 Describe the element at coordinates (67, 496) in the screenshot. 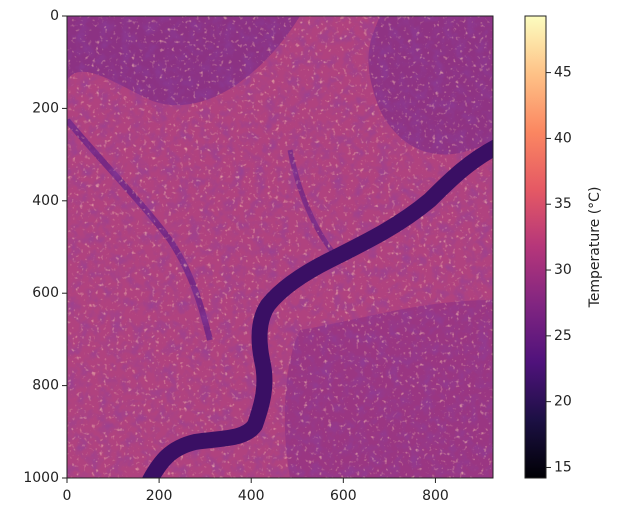

I see `x-tick-label: 0` at that location.